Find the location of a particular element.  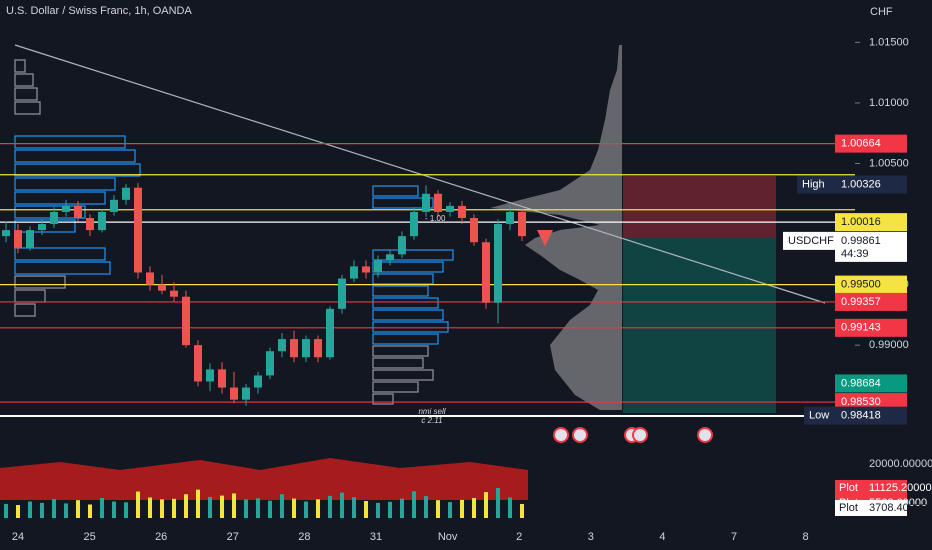

axis-cover is located at coordinates (466, 537).